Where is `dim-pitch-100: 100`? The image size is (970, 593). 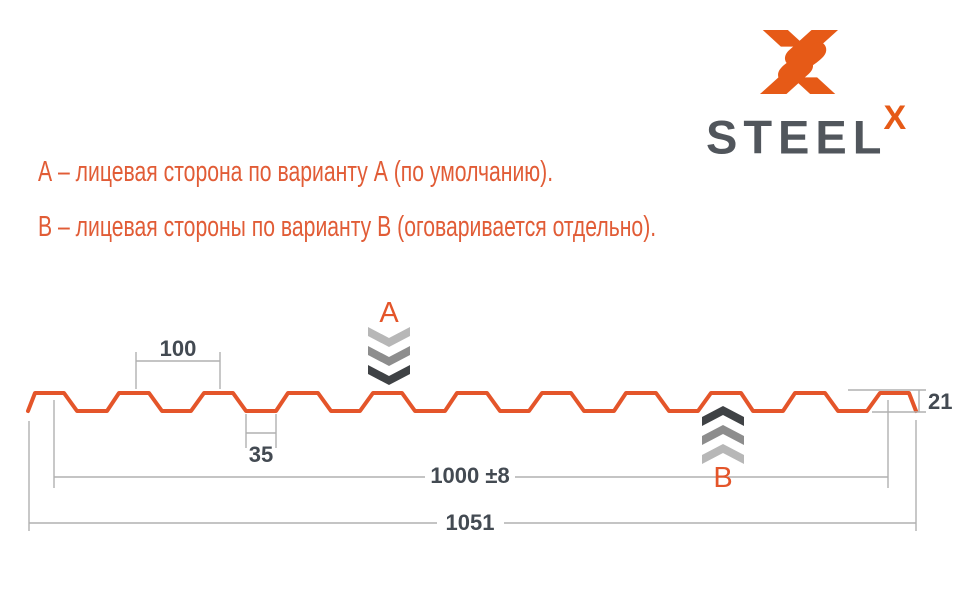
dim-pitch-100: 100 is located at coordinates (178, 362).